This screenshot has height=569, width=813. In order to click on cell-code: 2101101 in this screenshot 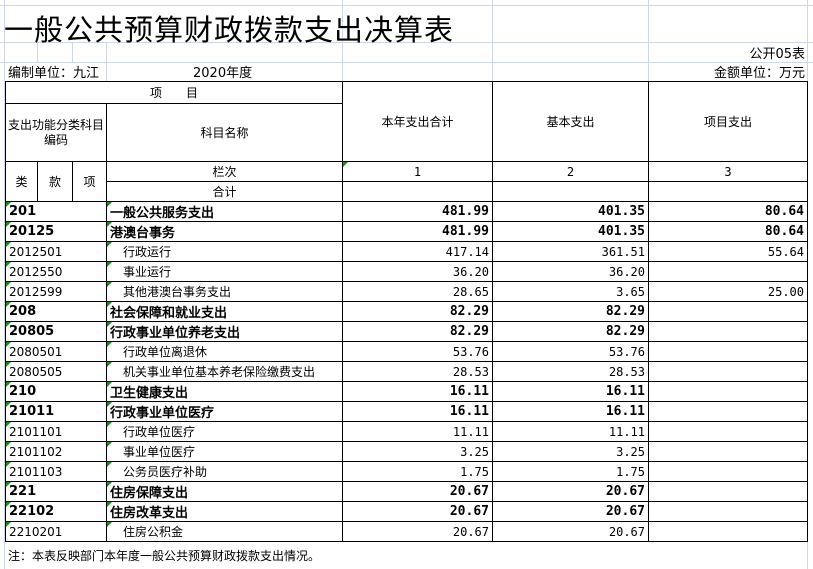, I will do `click(56, 431)`.